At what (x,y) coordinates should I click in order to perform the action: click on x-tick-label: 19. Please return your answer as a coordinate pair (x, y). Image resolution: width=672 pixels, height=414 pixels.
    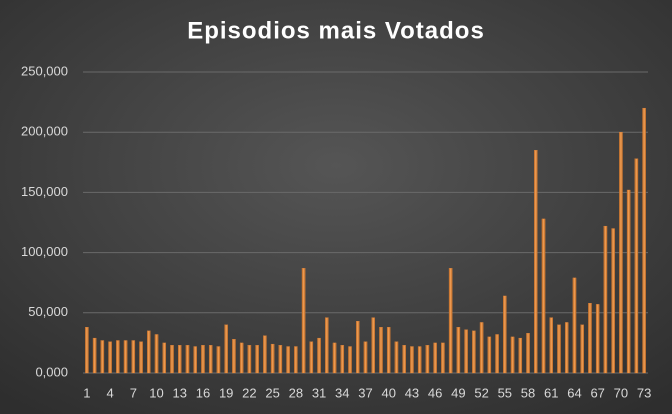
    Looking at the image, I should click on (226, 392).